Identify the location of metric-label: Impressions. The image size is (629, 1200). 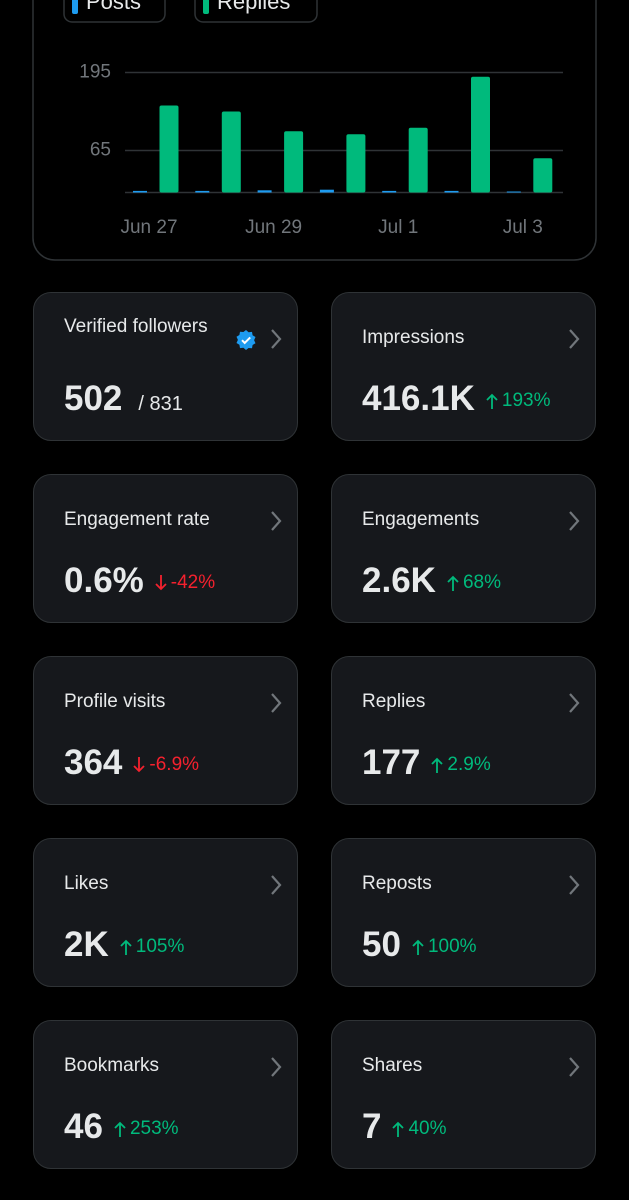
(413, 337).